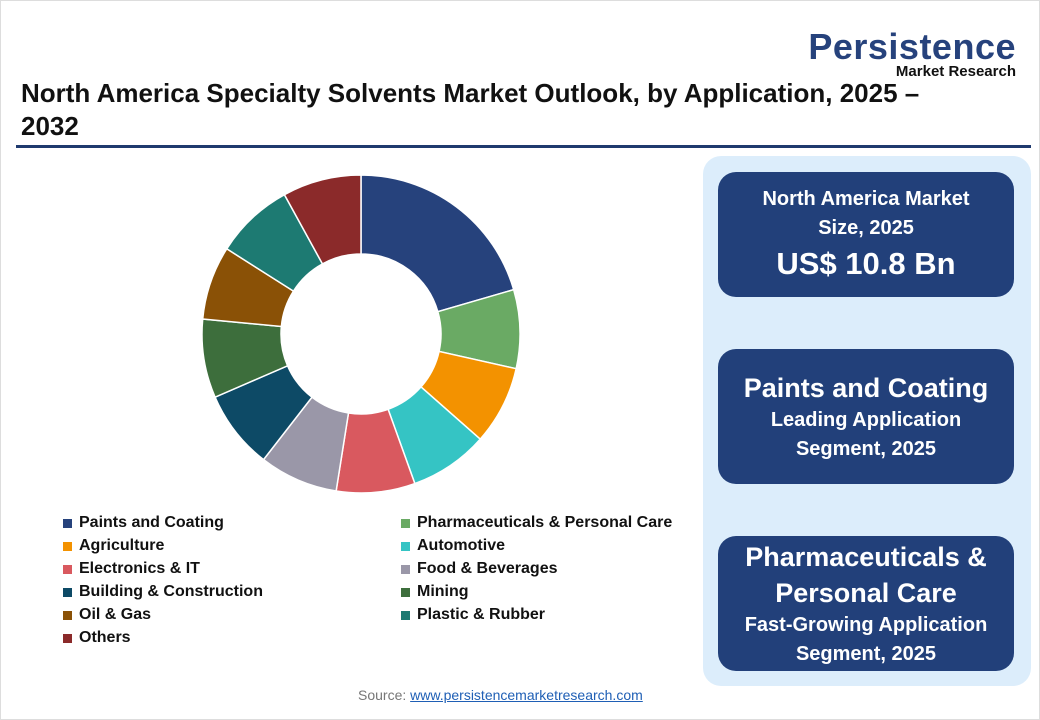  What do you see at coordinates (866, 198) in the screenshot?
I see `card-label: North America Market` at bounding box center [866, 198].